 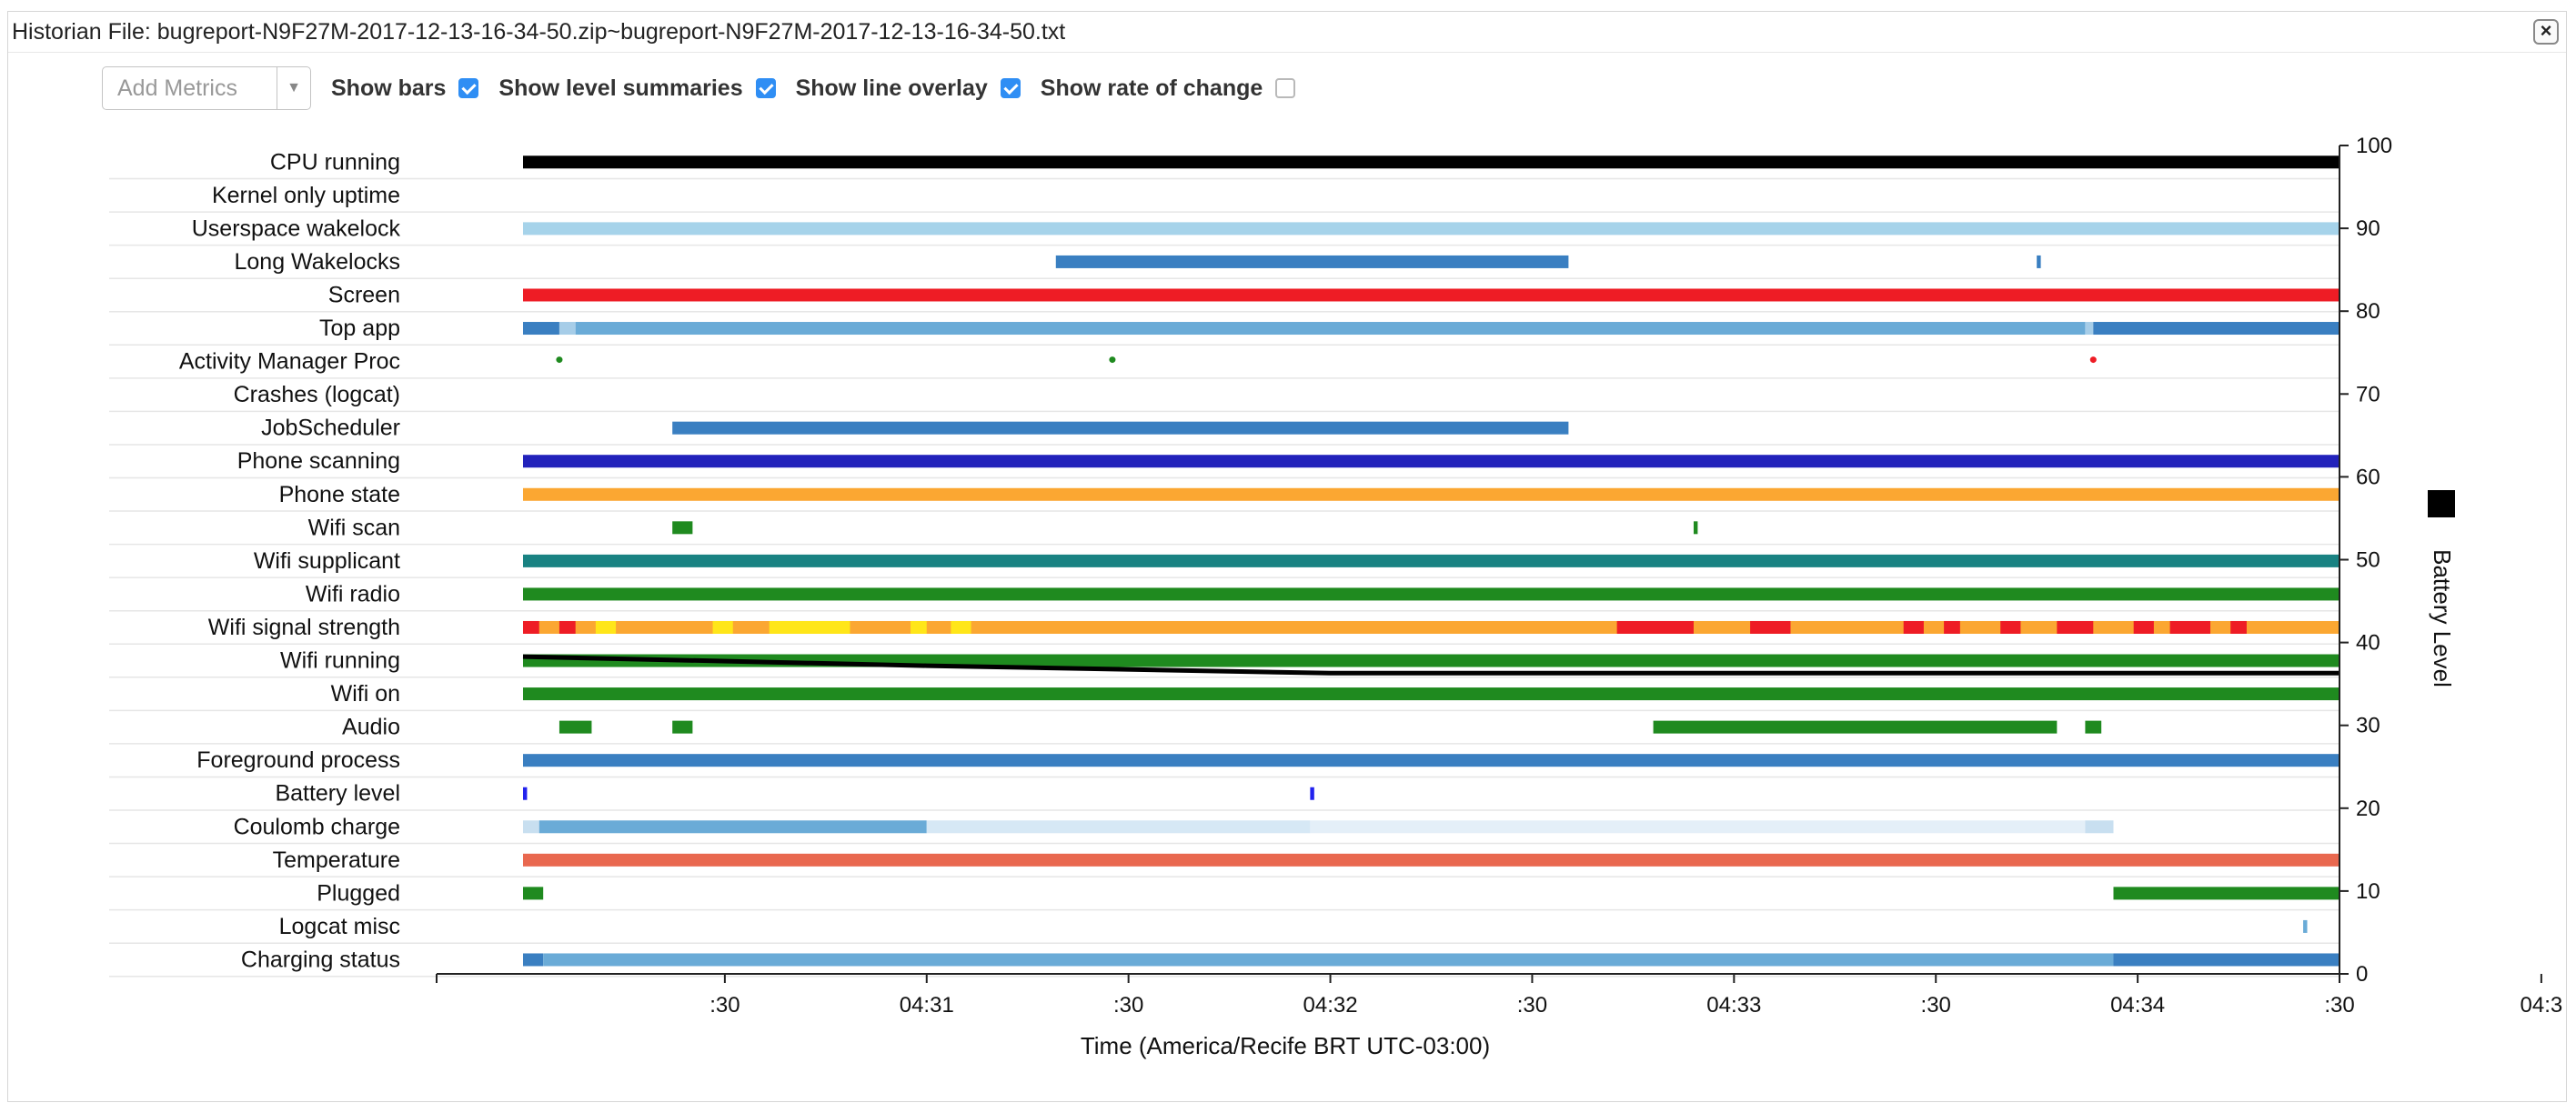 I want to click on option-show-bars: Show bars, so click(x=405, y=88).